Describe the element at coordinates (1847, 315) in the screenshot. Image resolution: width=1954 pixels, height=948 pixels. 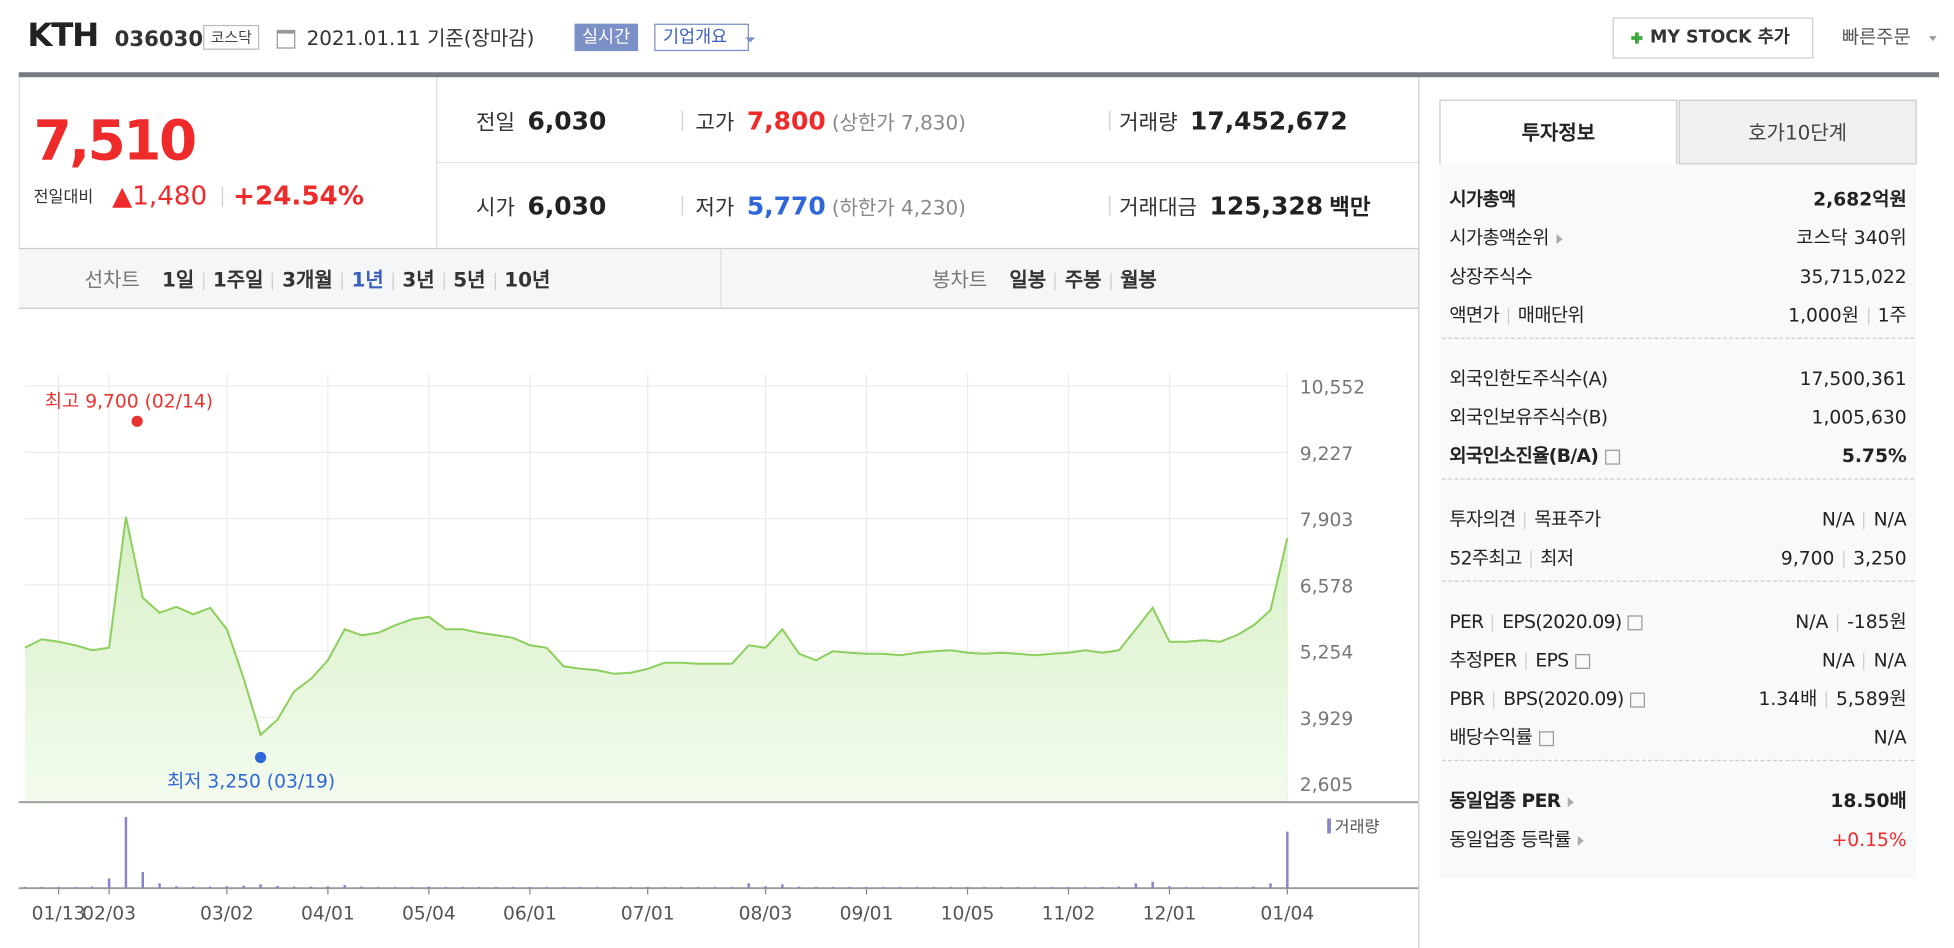
I see `info-value: 1,000원 1주` at that location.